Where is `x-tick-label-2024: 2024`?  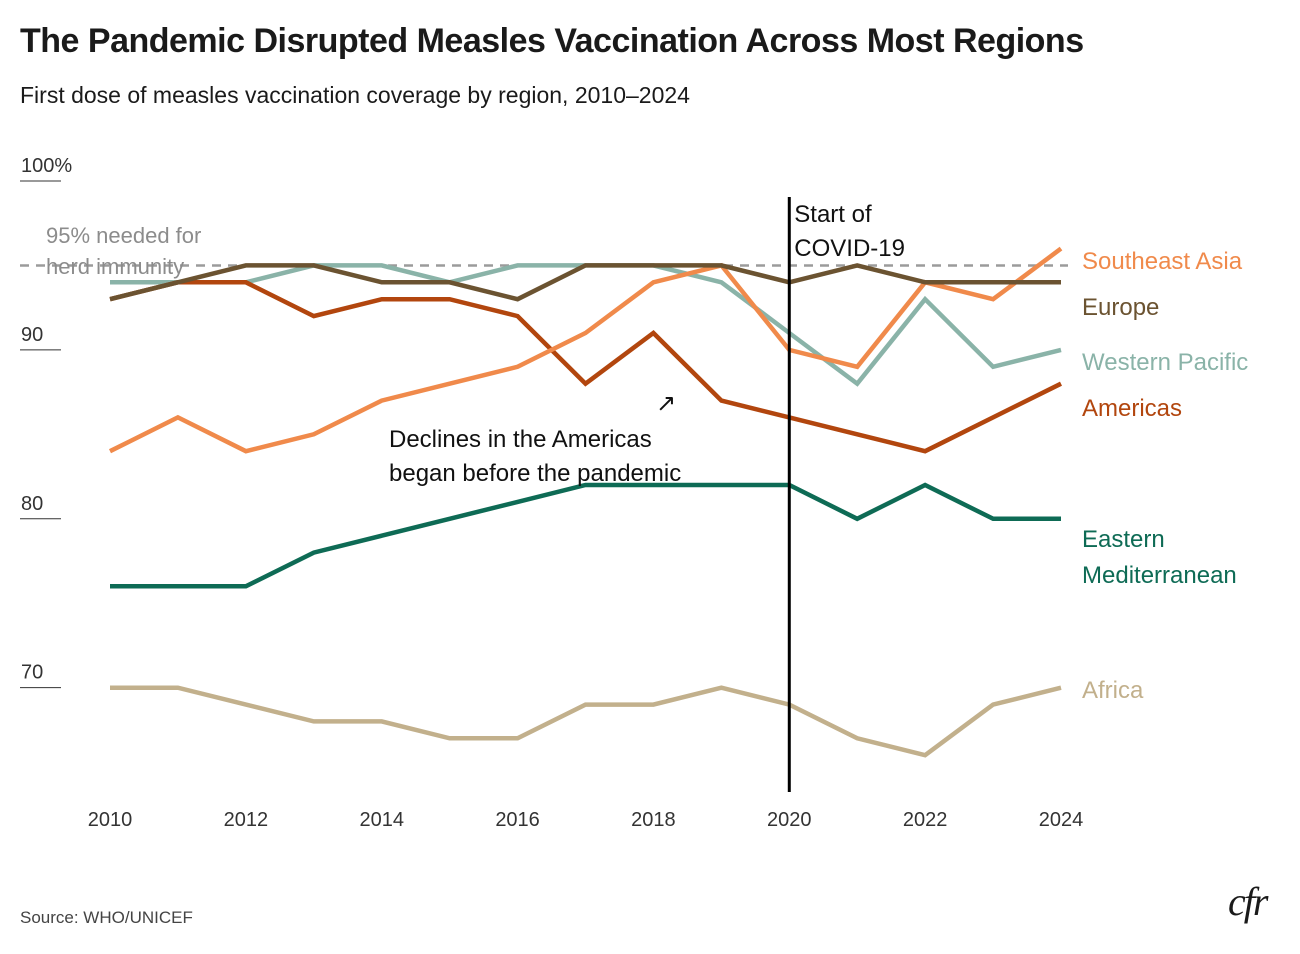
x-tick-label-2024: 2024 is located at coordinates (1061, 820).